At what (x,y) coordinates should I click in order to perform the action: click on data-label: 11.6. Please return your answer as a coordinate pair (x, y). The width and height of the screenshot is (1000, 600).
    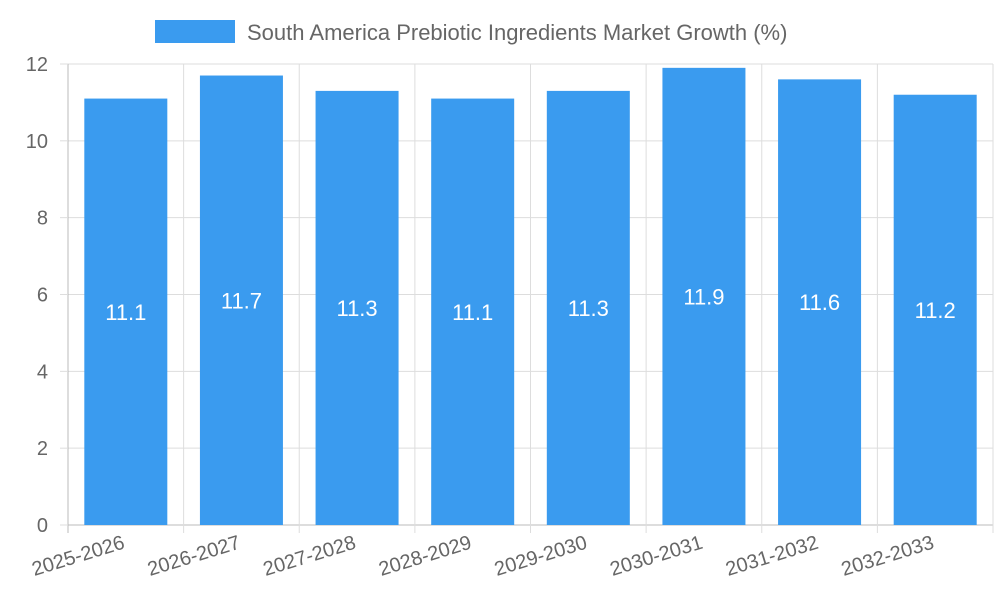
    Looking at the image, I should click on (819, 302).